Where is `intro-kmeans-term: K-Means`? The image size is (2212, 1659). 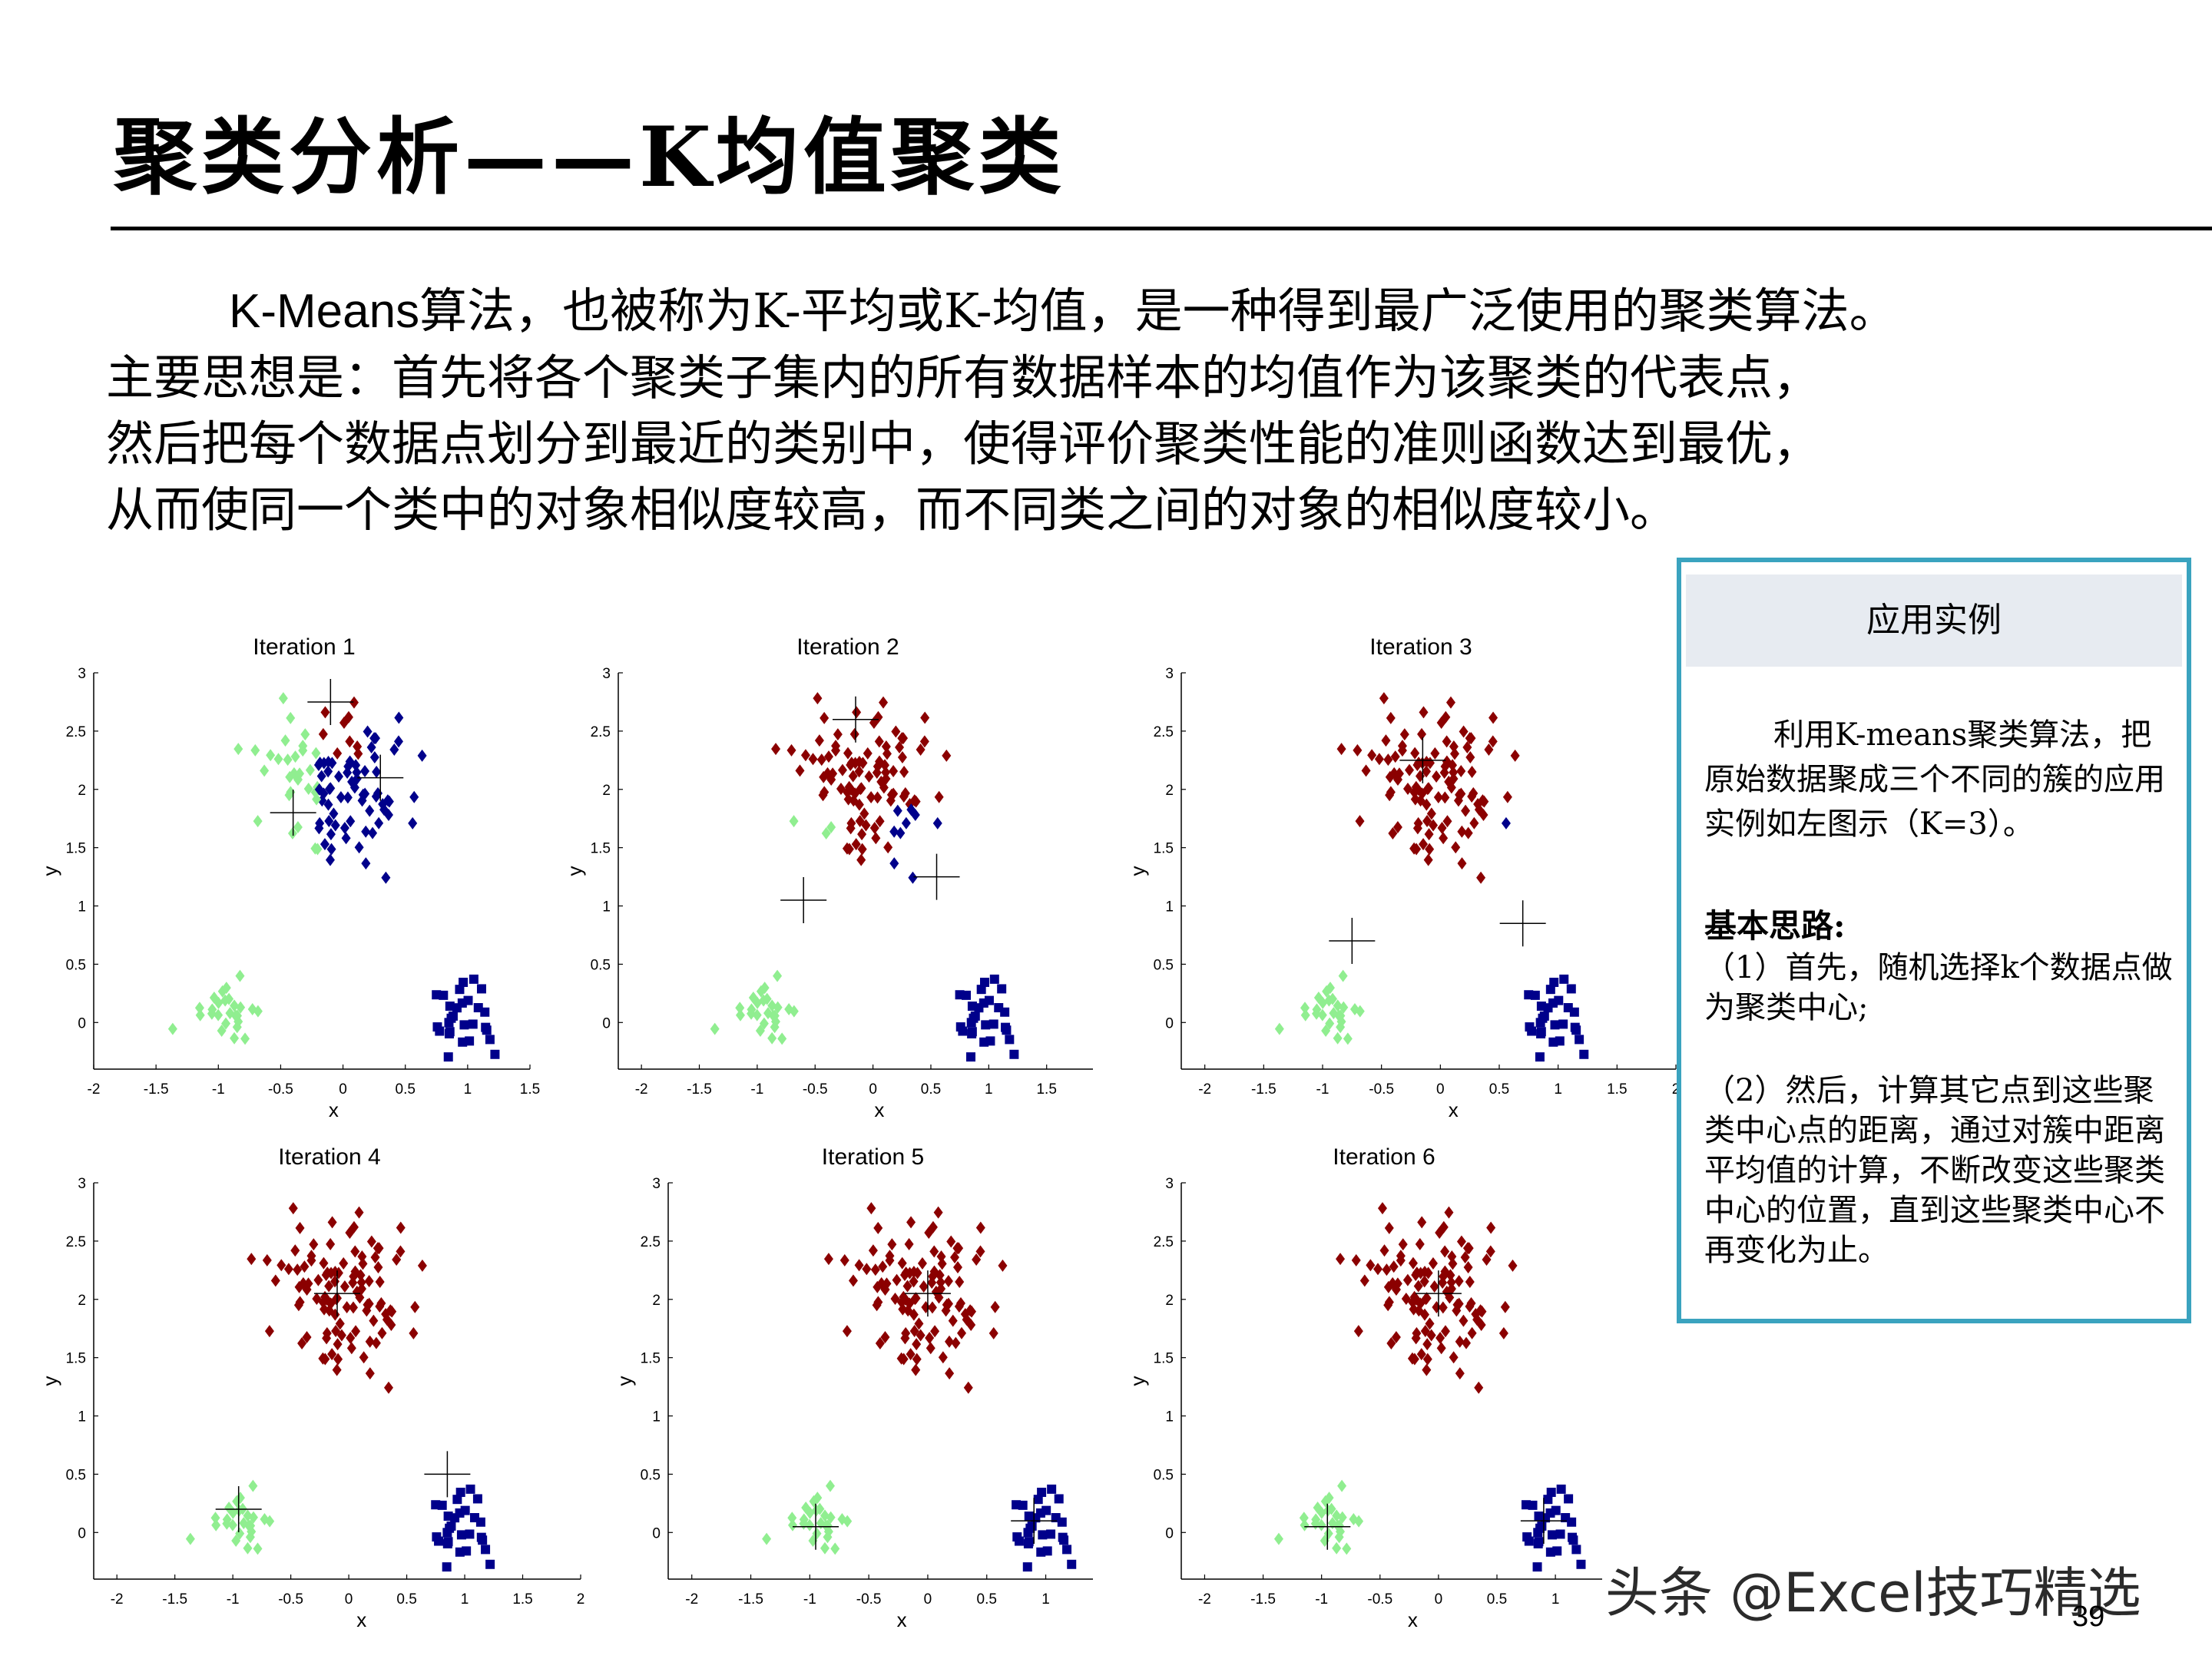
intro-kmeans-term: K-Means is located at coordinates (324, 311).